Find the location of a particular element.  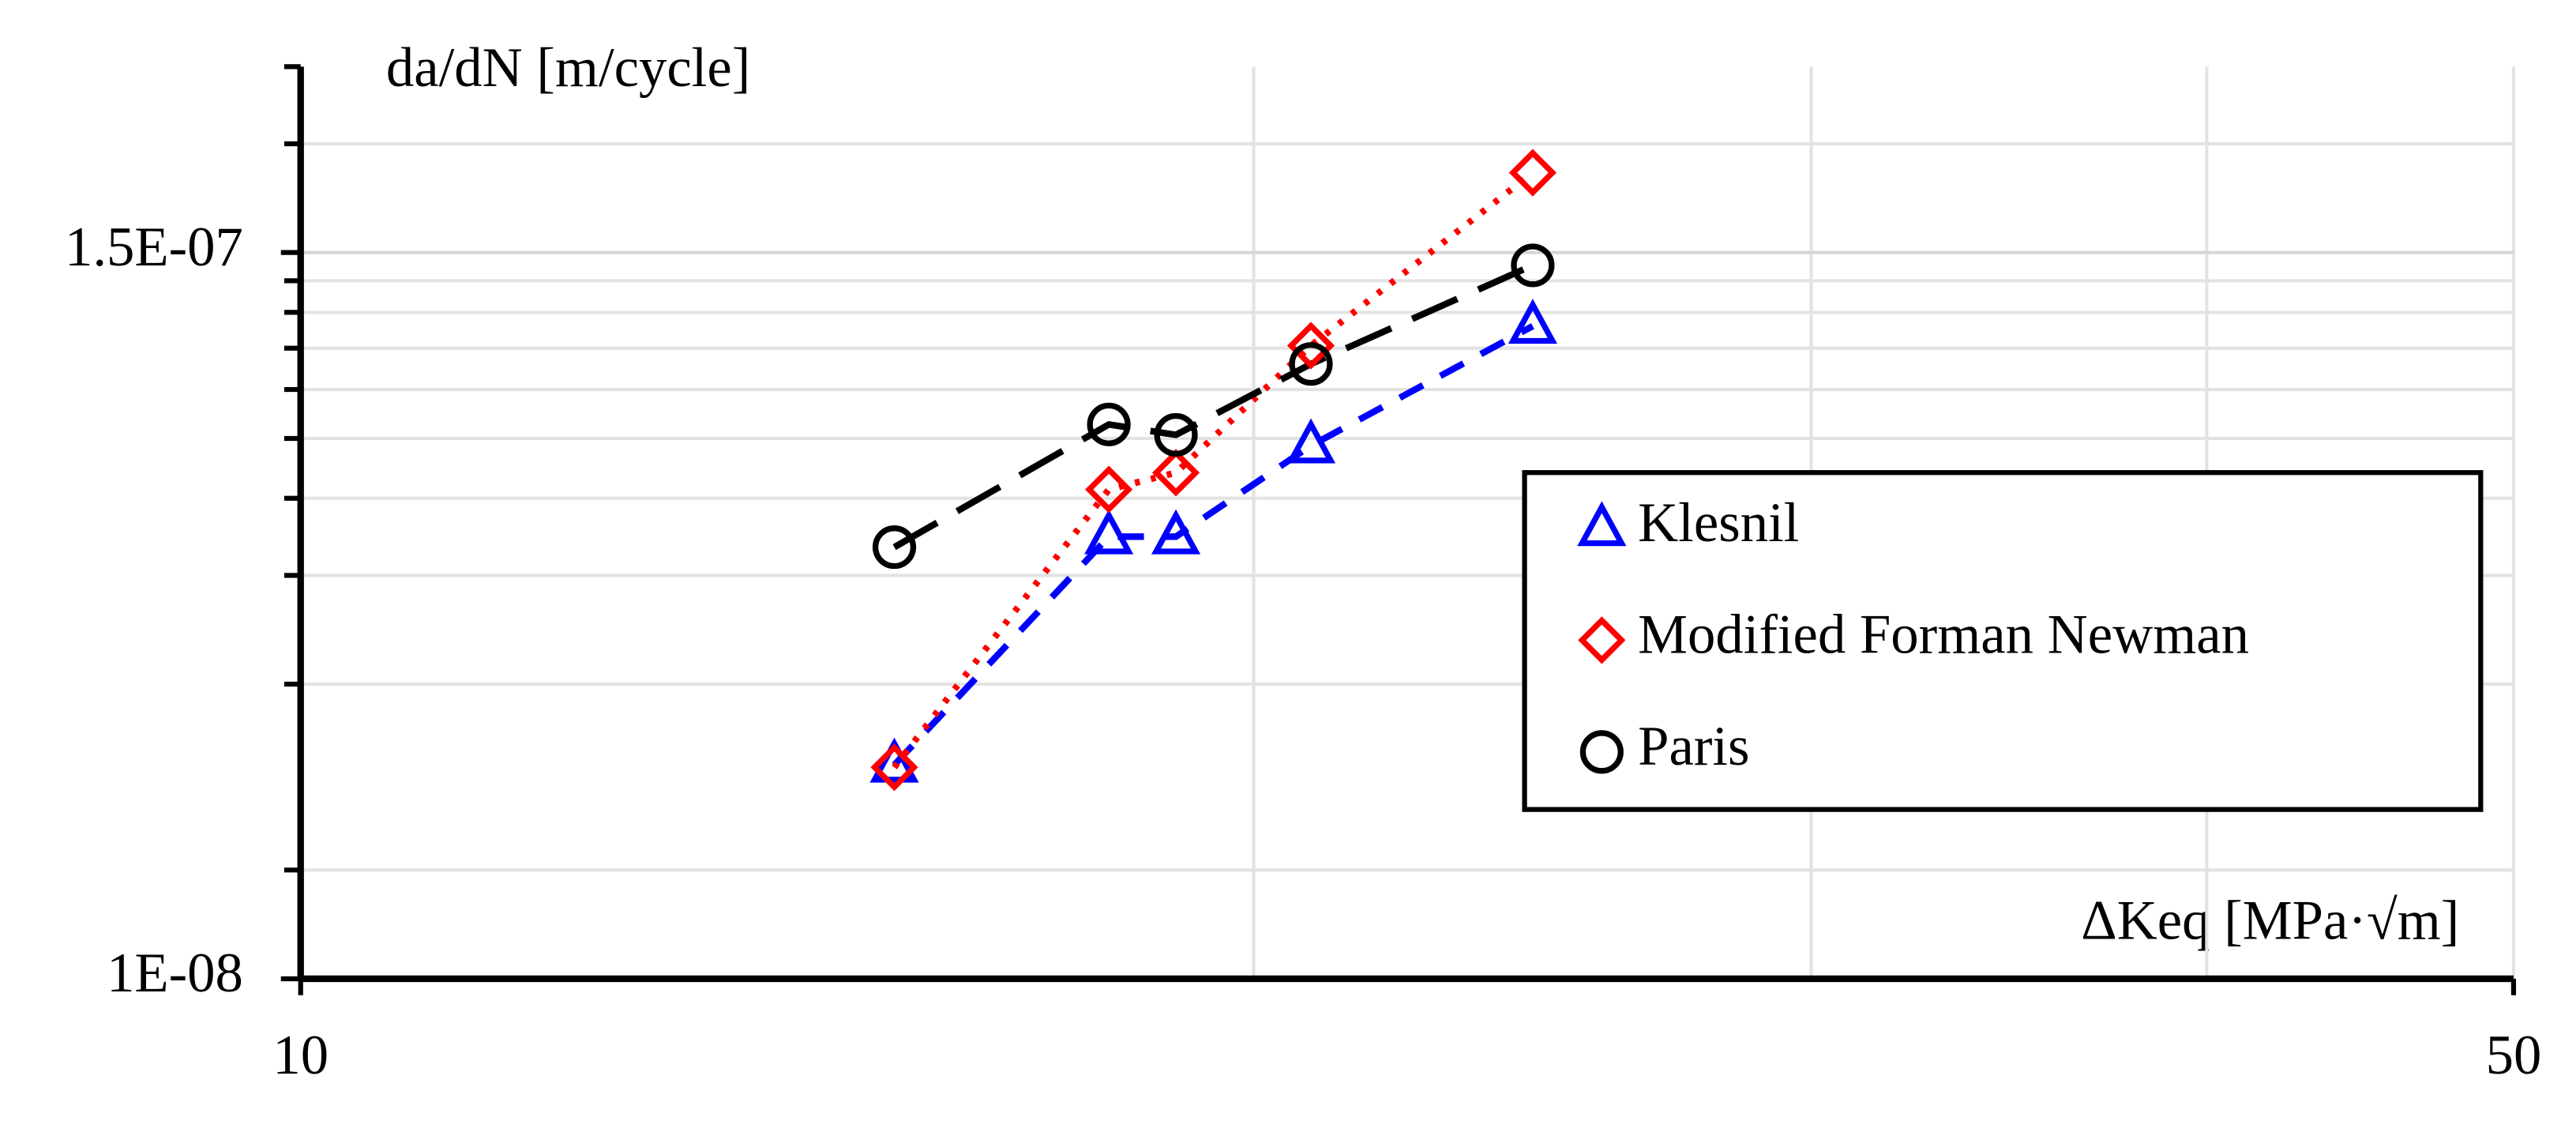

x-tick-label: 50 is located at coordinates (2514, 1055).